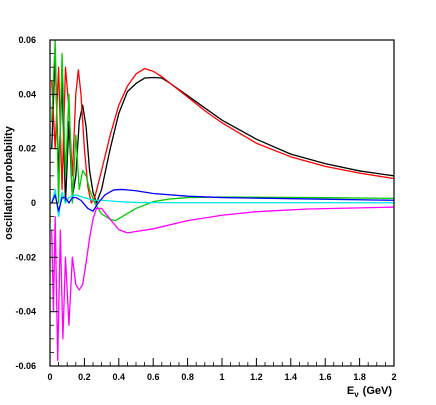 The image size is (436, 405). Describe the element at coordinates (291, 377) in the screenshot. I see `x-tick-label: 1.4` at that location.